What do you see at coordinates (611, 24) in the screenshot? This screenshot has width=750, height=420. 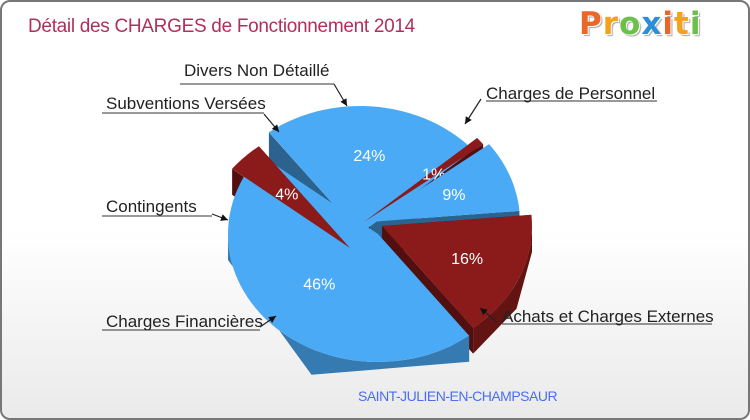 I see `logo-letter: r` at bounding box center [611, 24].